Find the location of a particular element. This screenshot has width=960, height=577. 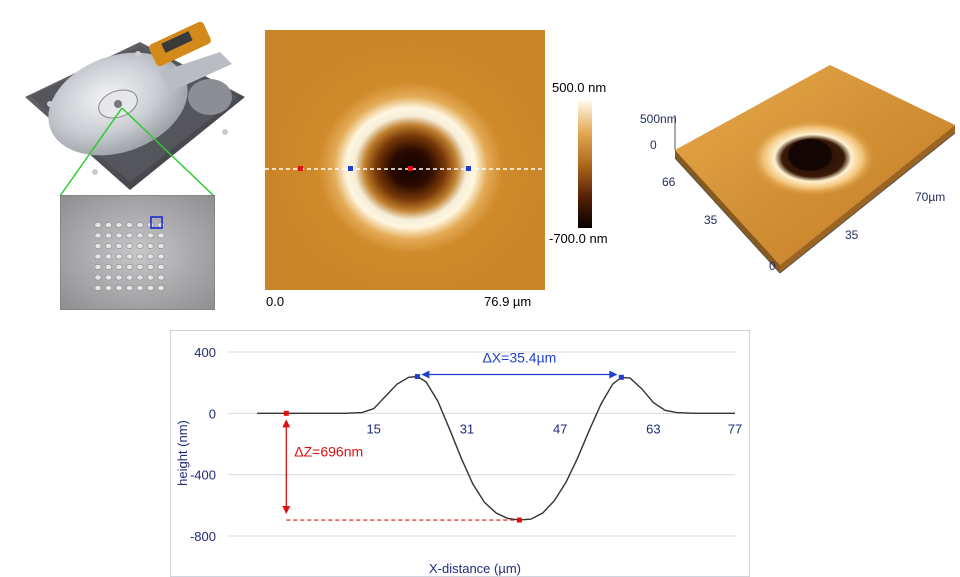

afm-3d-image is located at coordinates (815, 169).